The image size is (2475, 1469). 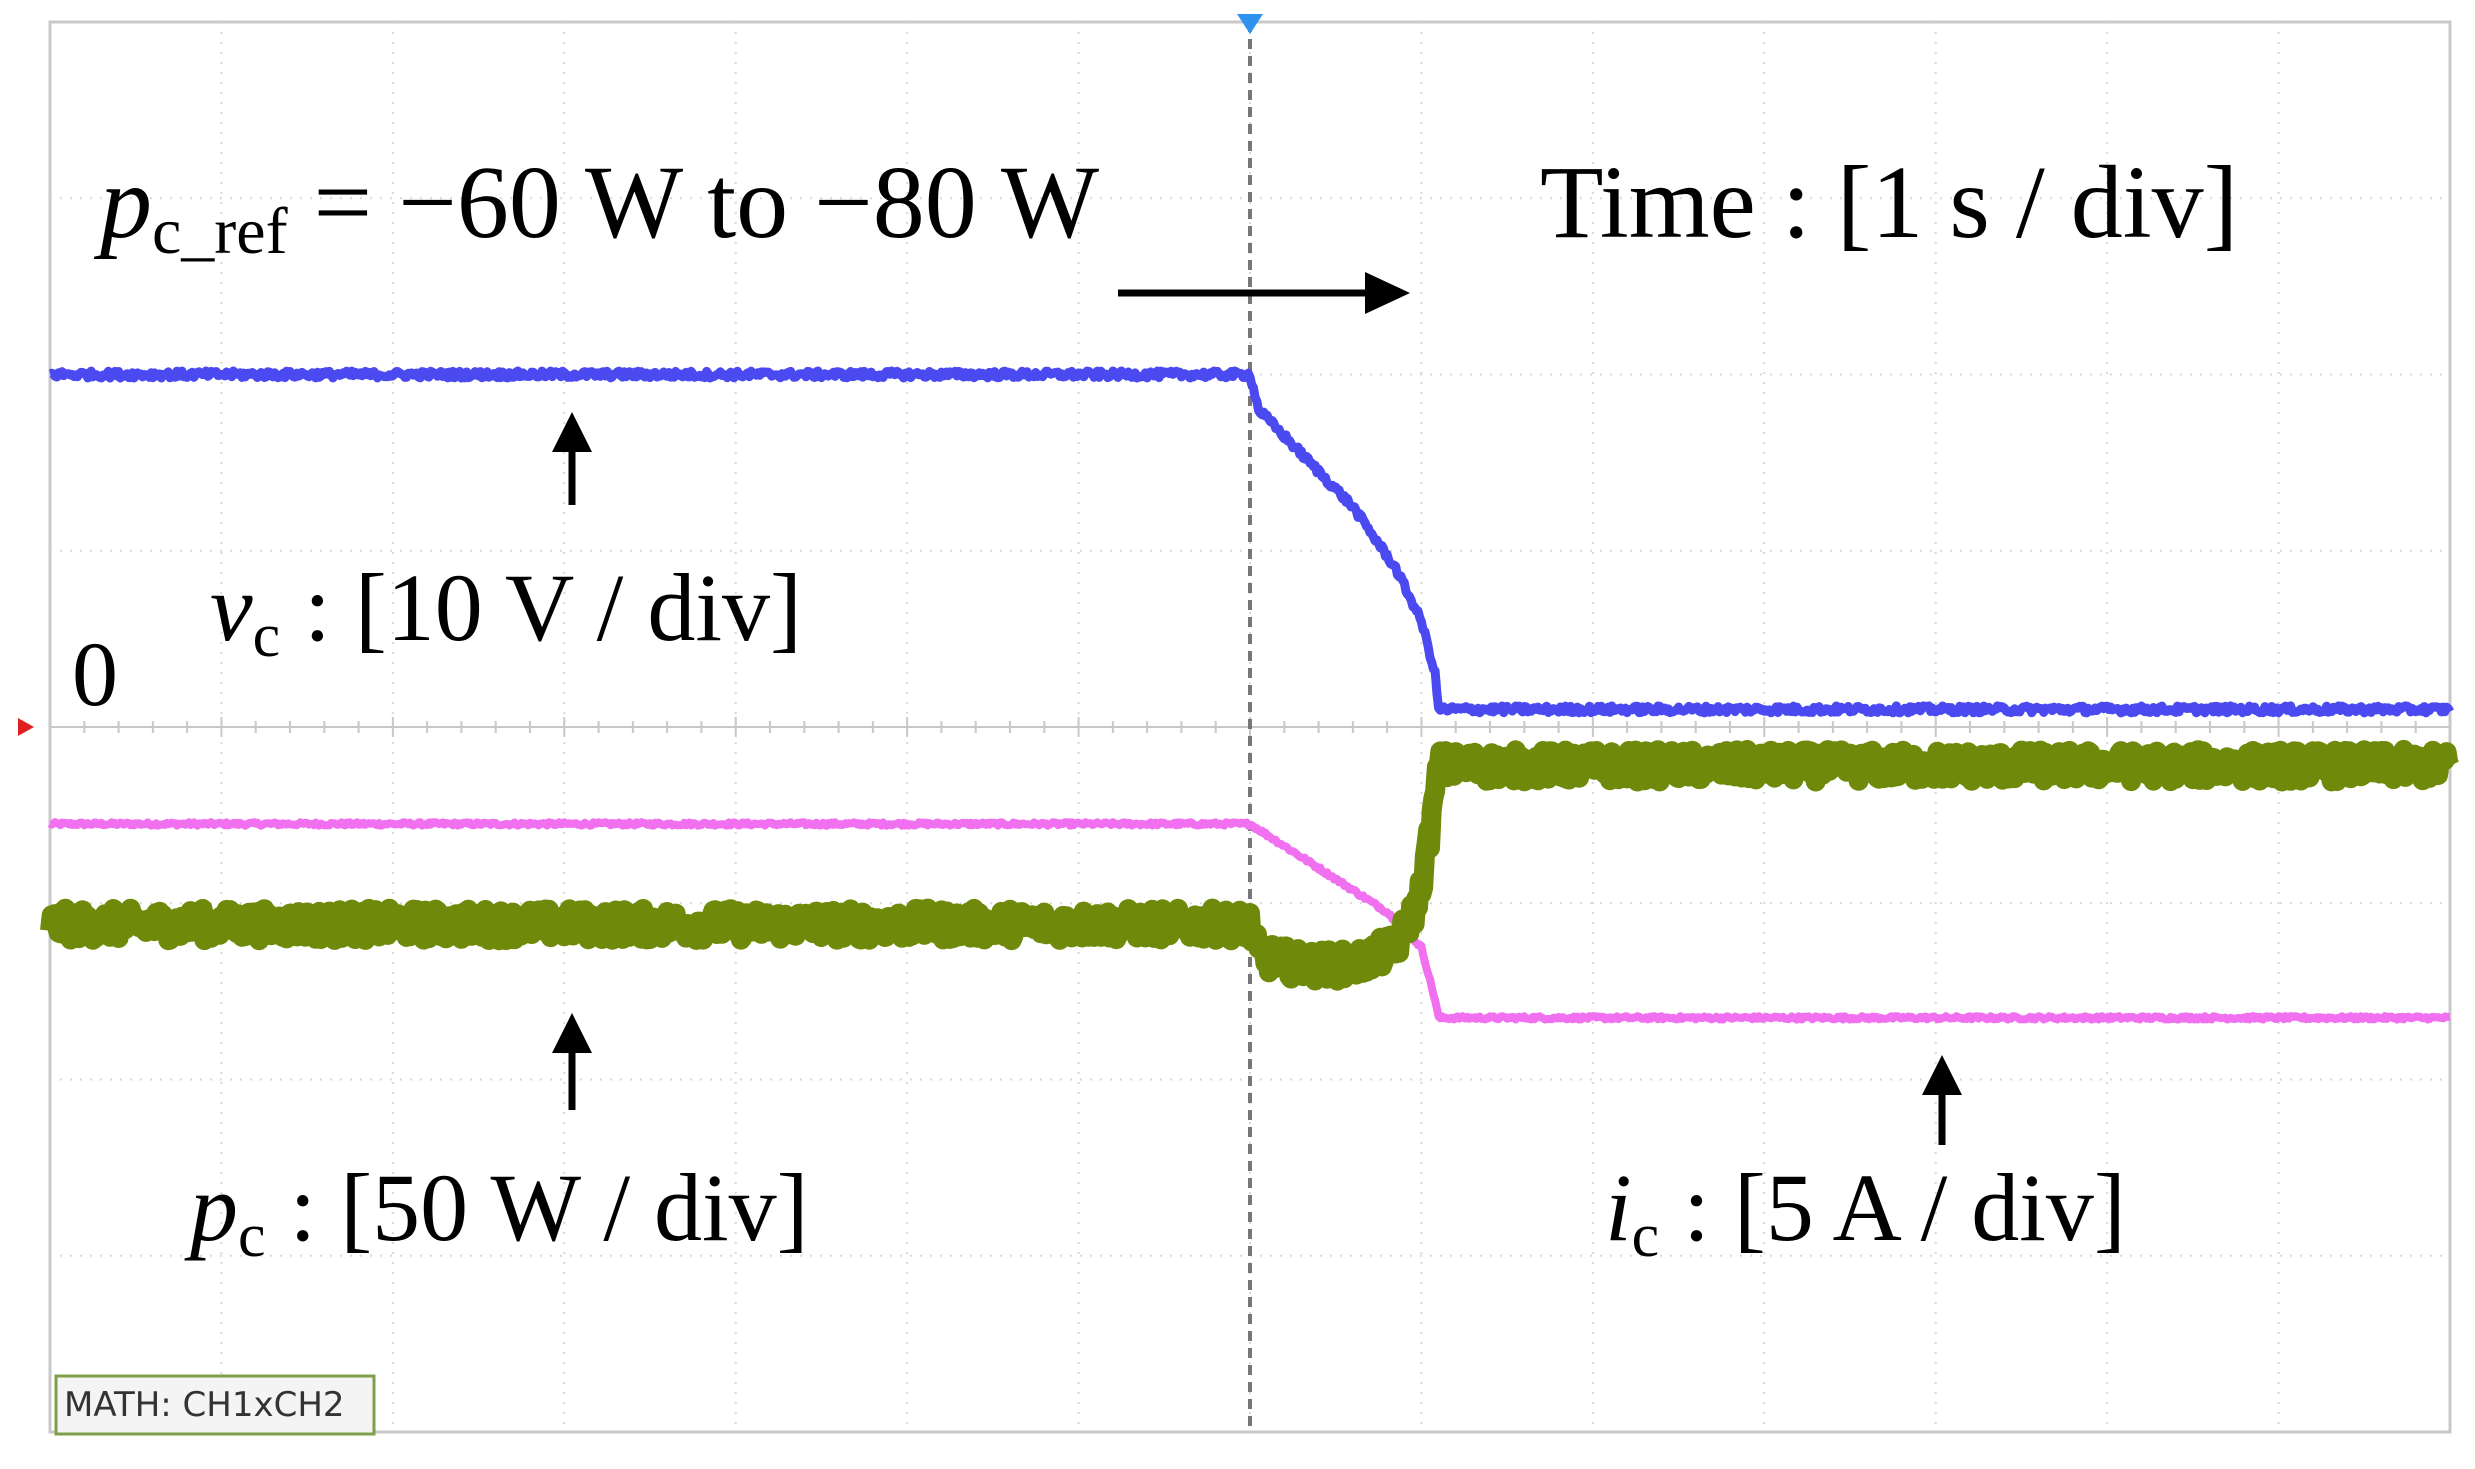 I want to click on math-label: MATH: CH1xCH2, so click(x=204, y=1405).